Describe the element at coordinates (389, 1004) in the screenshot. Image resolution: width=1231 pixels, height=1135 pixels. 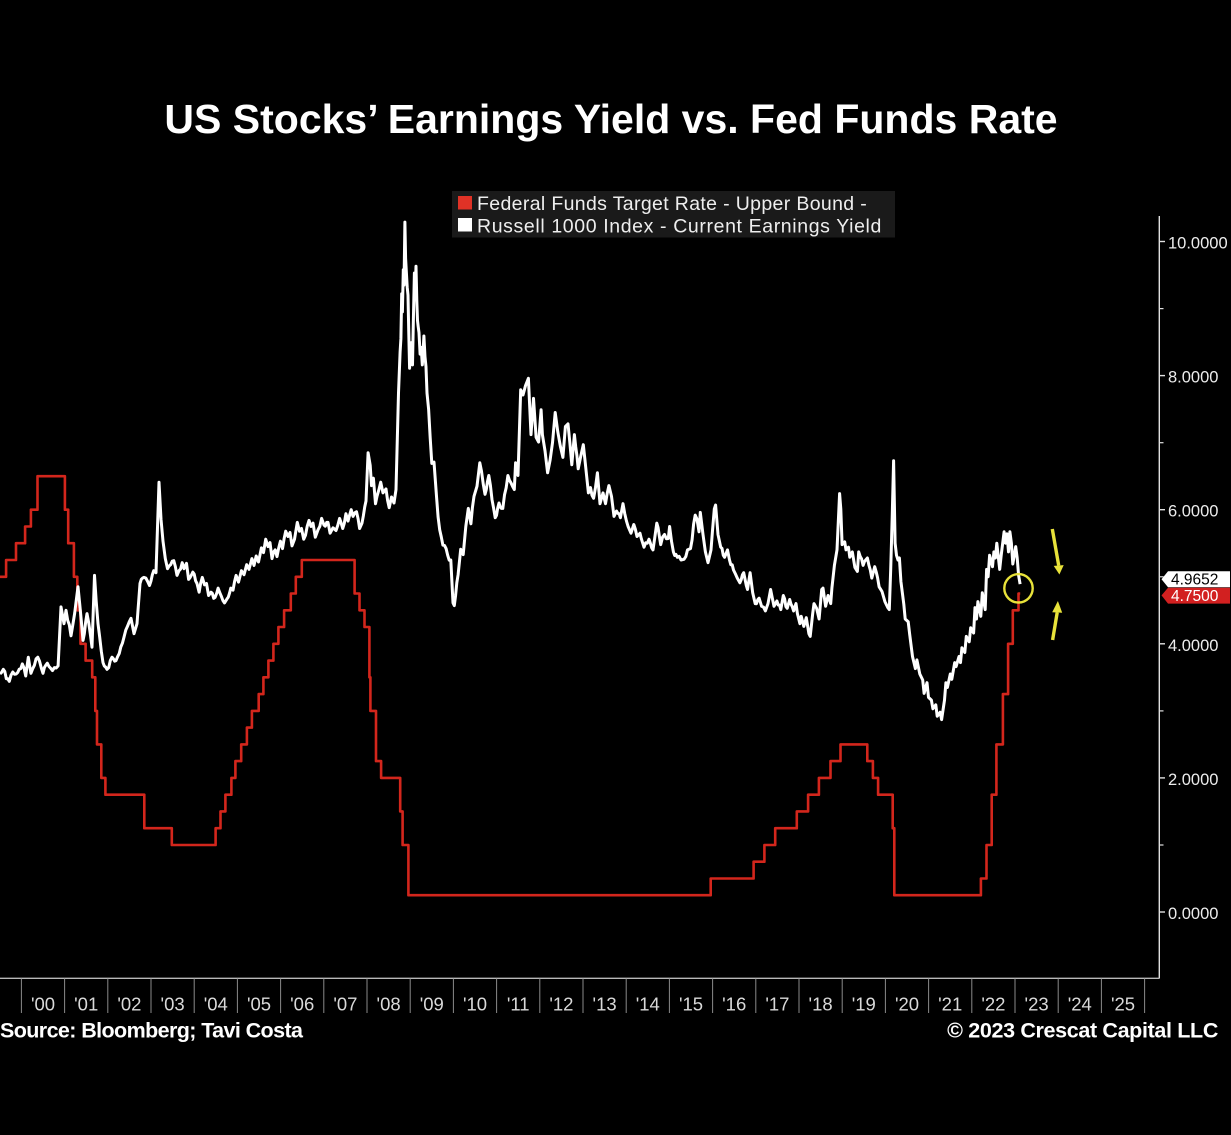
I see `svg-text: '08` at that location.